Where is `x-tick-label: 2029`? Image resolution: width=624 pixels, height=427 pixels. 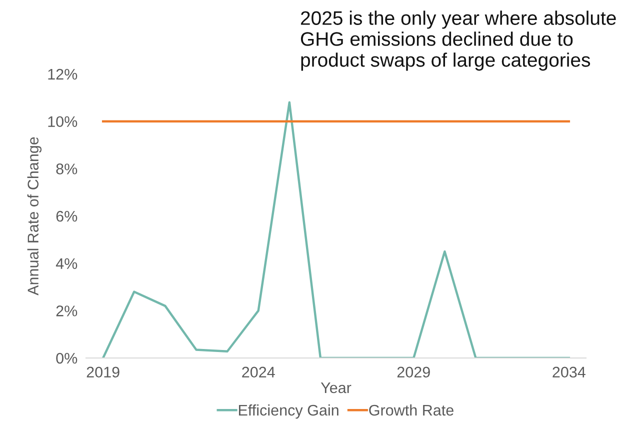 x-tick-label: 2029 is located at coordinates (413, 372).